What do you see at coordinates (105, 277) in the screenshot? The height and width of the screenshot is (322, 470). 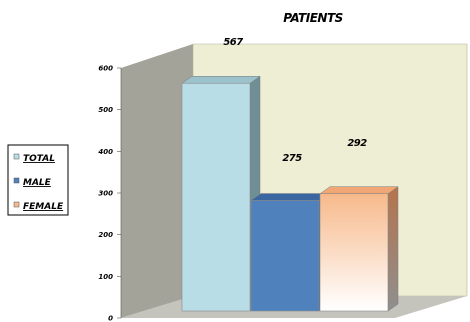 I see `y-tick-label: 100` at bounding box center [105, 277].